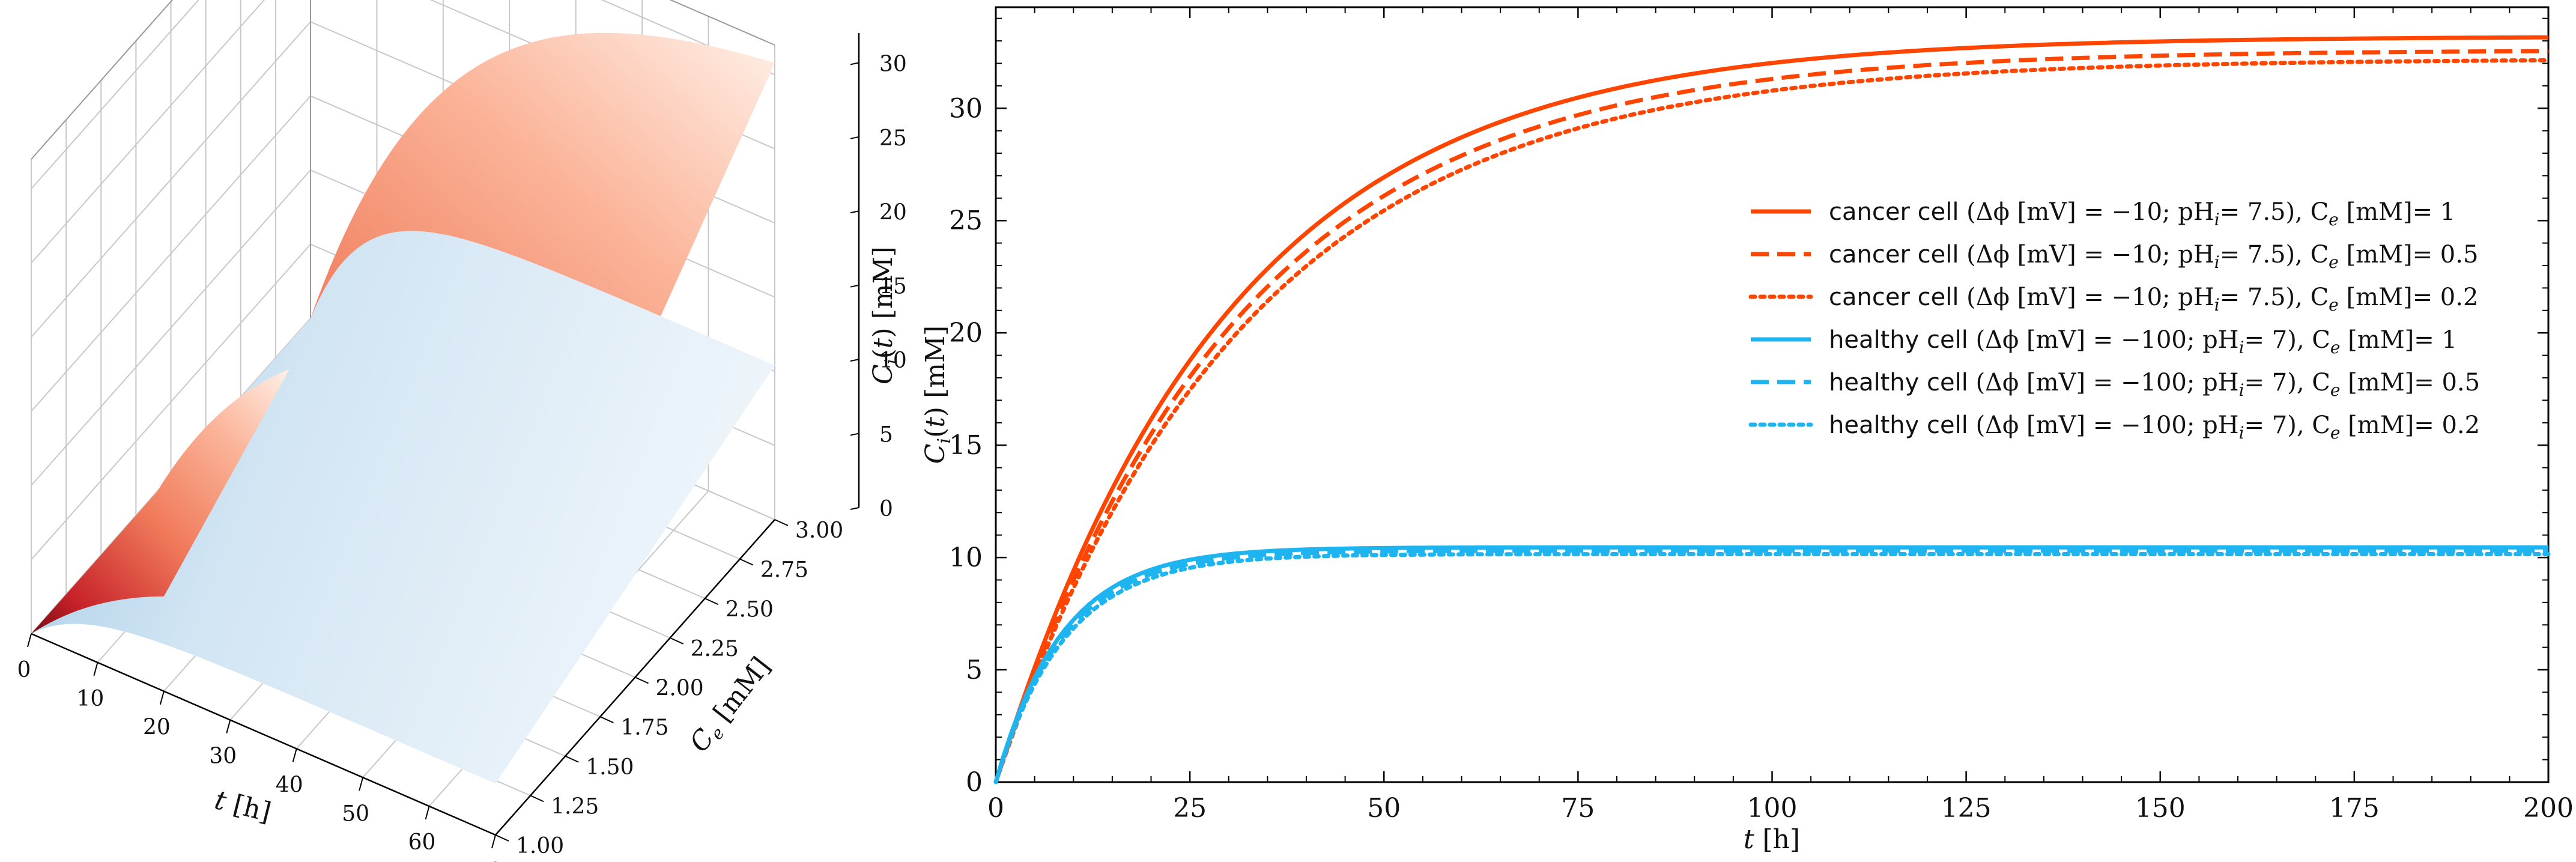 The height and width of the screenshot is (862, 2576). Describe the element at coordinates (893, 287) in the screenshot. I see `z-tick-label: 15` at that location.